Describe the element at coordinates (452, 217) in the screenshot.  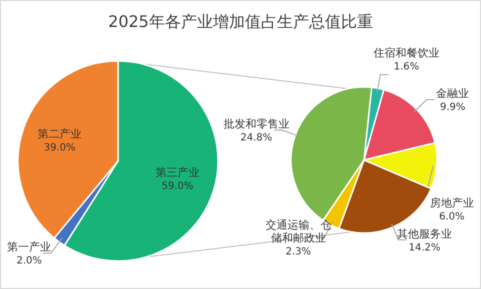
I see `data-label: 6.0%` at that location.